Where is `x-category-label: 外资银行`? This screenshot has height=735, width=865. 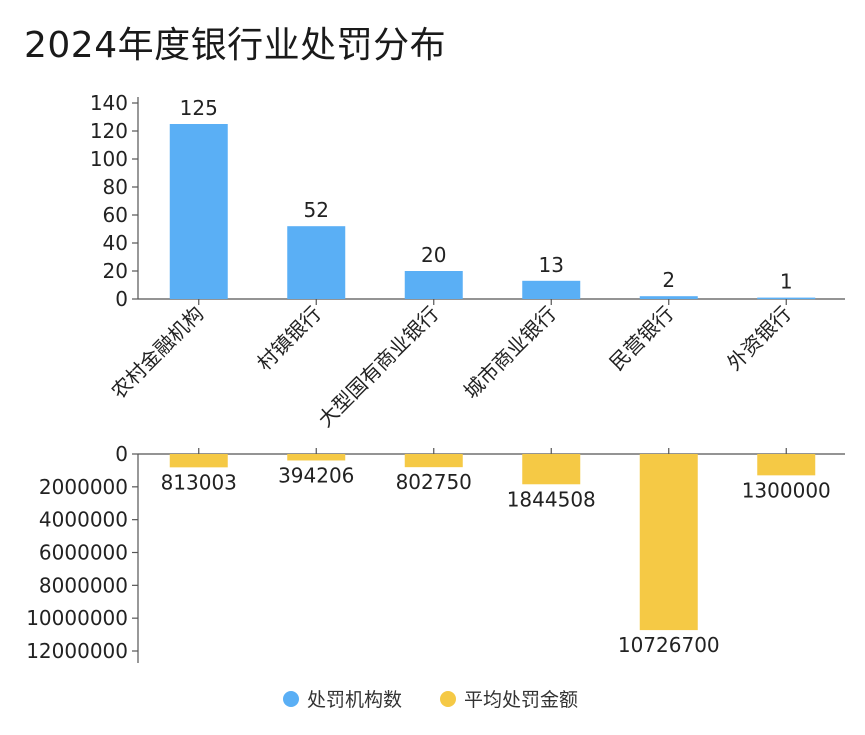 x-category-label: 外资银行 is located at coordinates (759, 339).